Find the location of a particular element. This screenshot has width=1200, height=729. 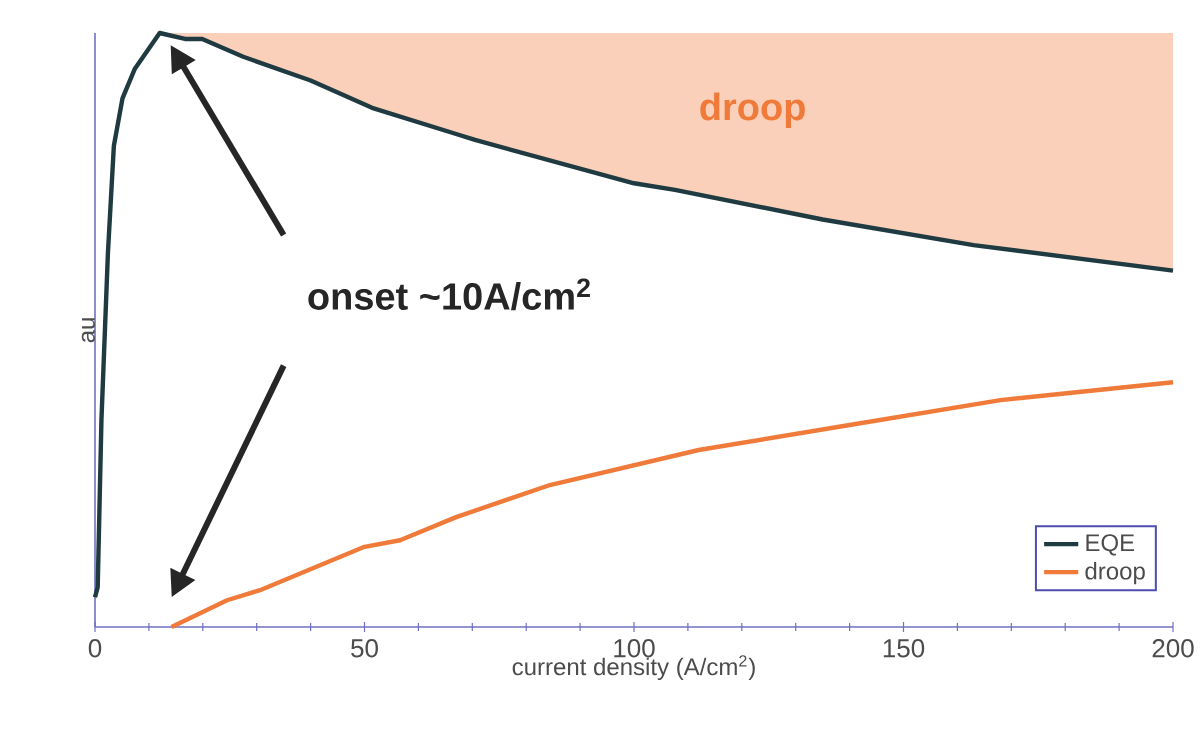

legend-label: EQE is located at coordinates (1110, 545).